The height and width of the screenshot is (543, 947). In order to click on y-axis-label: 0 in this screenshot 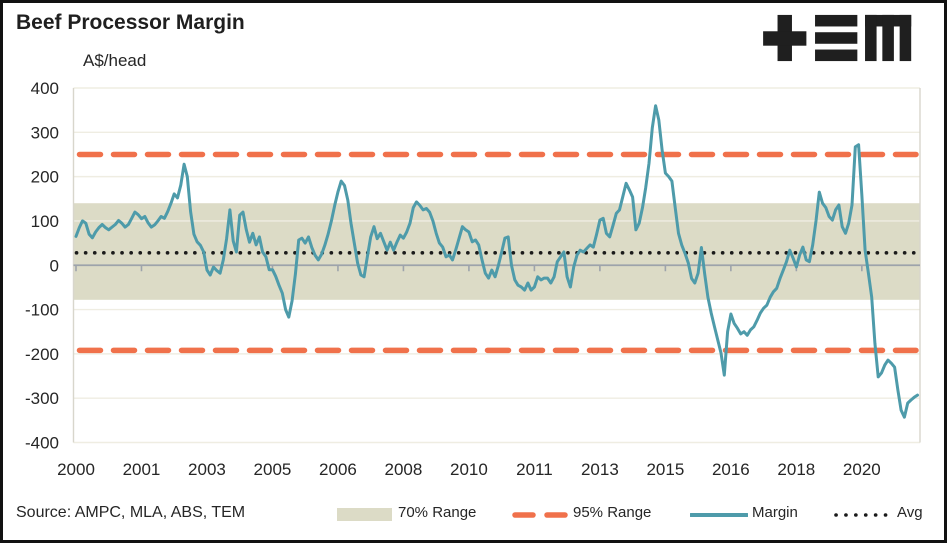, I will do `click(54, 265)`.